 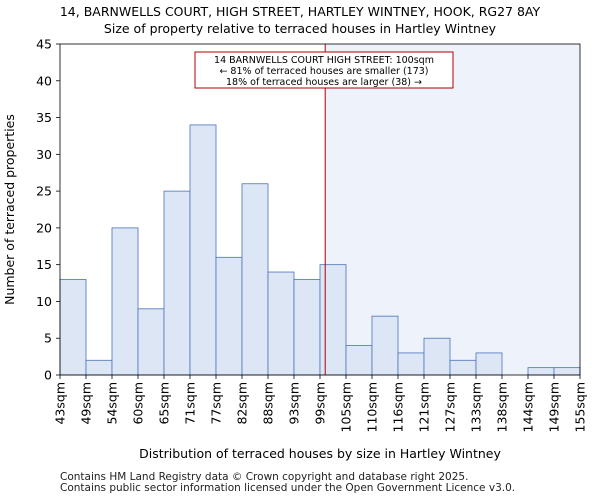 I want to click on bar-65sqm, so click(x=177, y=283).